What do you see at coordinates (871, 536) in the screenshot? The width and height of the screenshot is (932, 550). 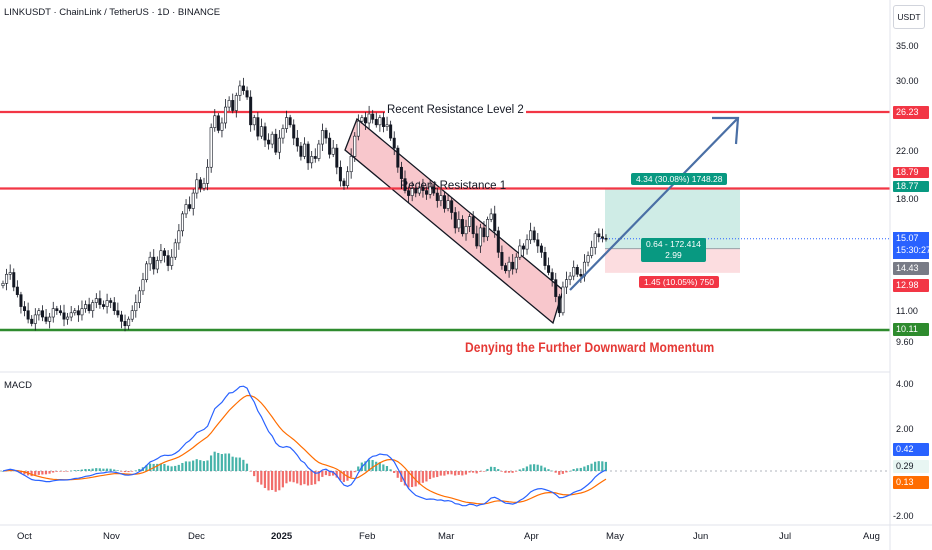 I see `time-axis-label: Aug` at bounding box center [871, 536].